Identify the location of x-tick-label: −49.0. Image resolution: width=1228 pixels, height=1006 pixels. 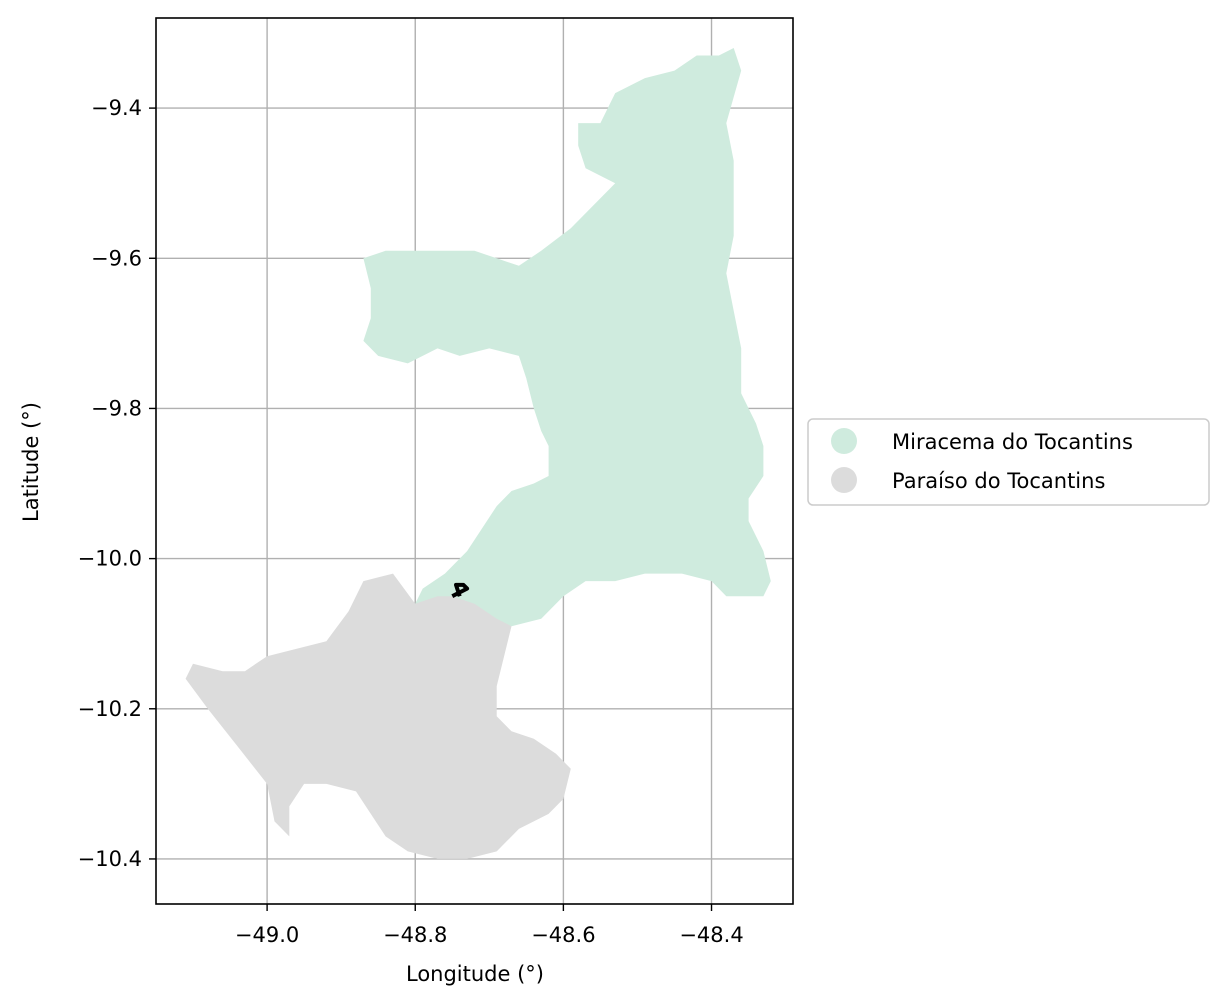
(267, 935).